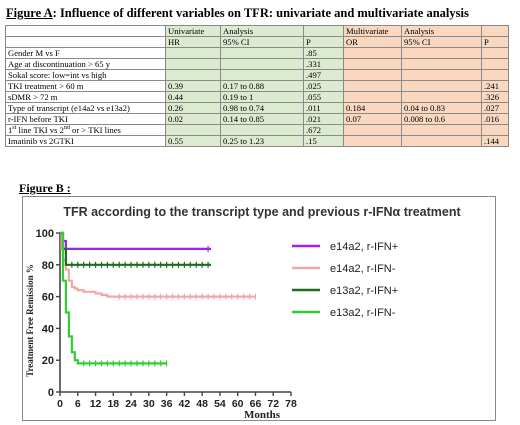 This screenshot has height=425, width=520. What do you see at coordinates (495, 119) in the screenshot?
I see `table-cell: .016` at bounding box center [495, 119].